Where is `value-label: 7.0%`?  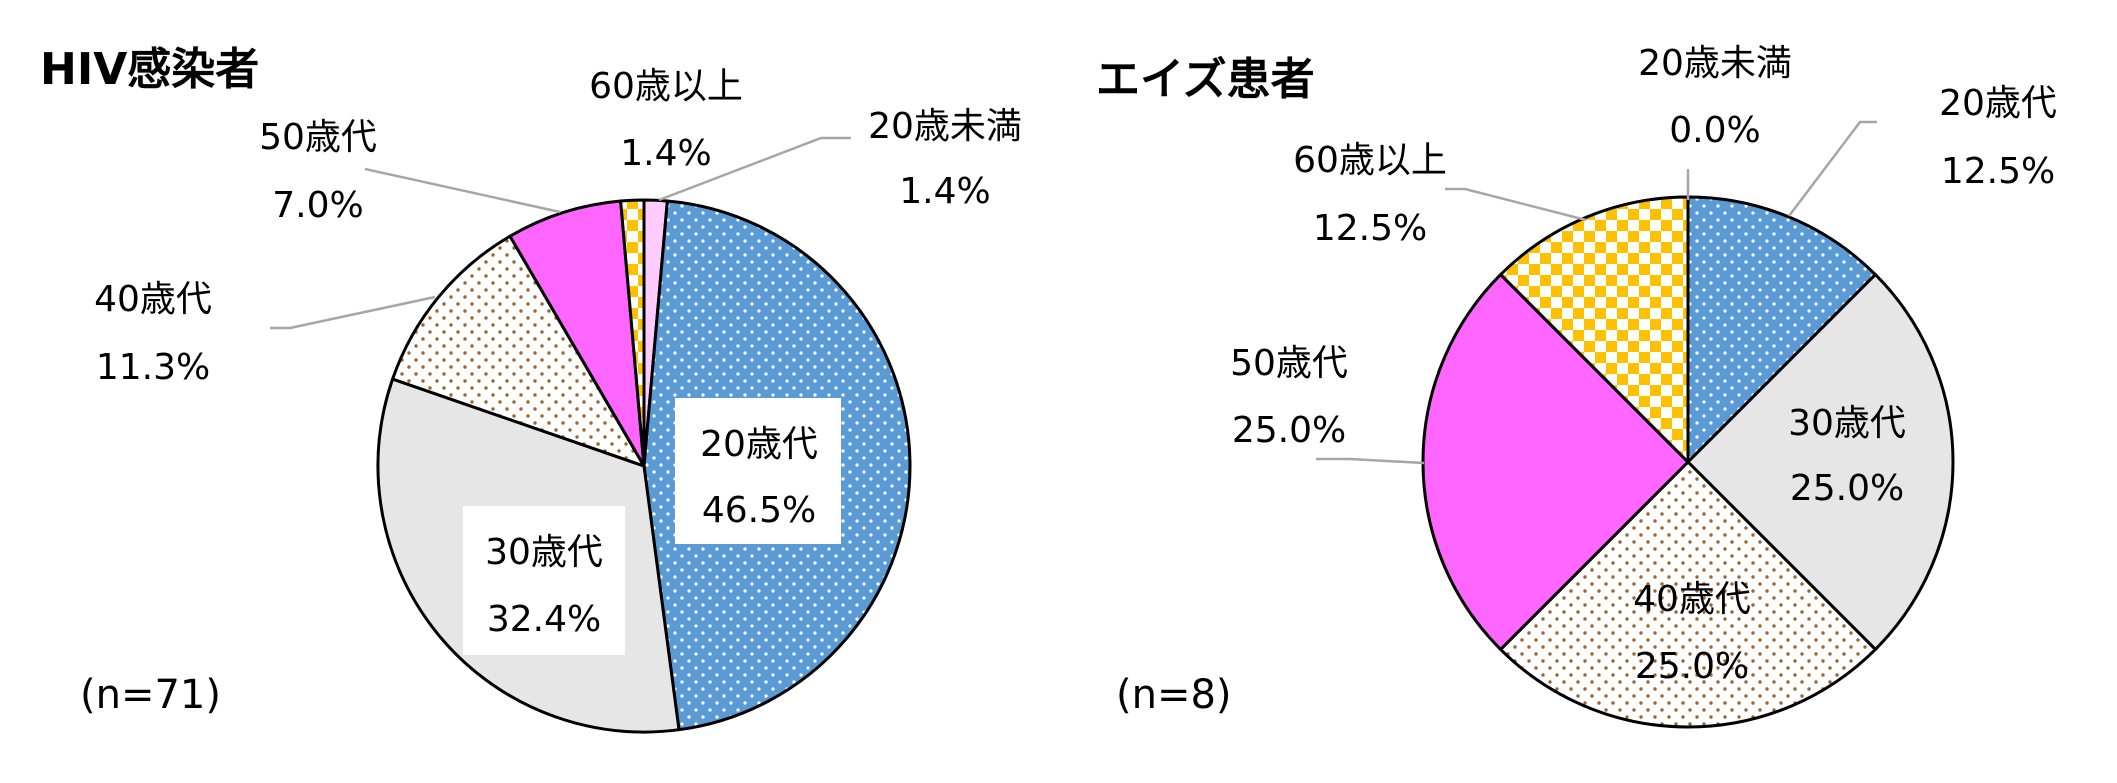 value-label: 7.0% is located at coordinates (317, 205).